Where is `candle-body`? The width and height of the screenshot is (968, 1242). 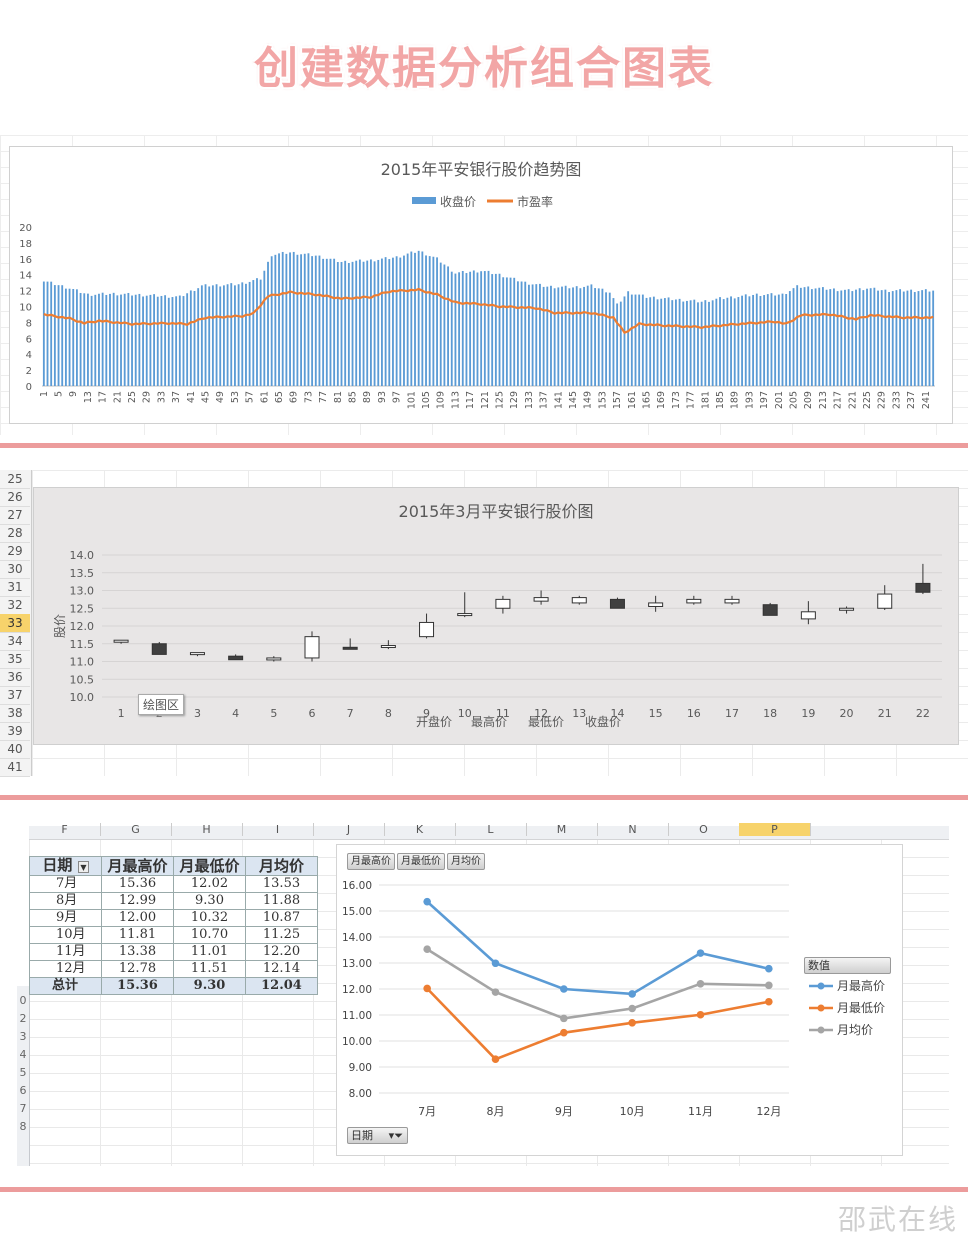 candle-body is located at coordinates (388, 647).